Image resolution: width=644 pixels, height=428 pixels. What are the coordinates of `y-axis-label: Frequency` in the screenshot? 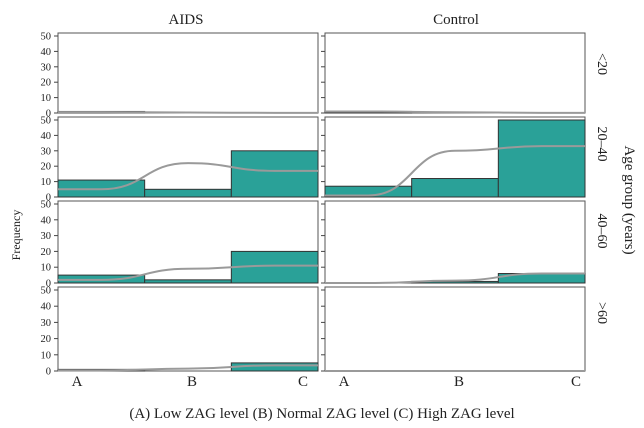 It's located at (16, 235).